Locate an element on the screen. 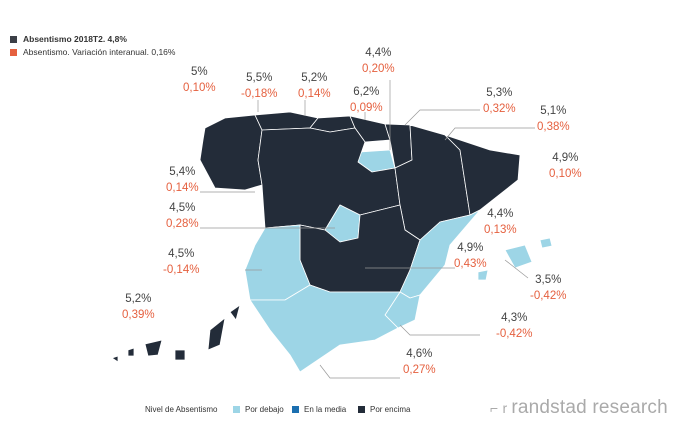 The image size is (700, 443). label-pais-vasco: 6,2% 0,09% is located at coordinates (366, 100).